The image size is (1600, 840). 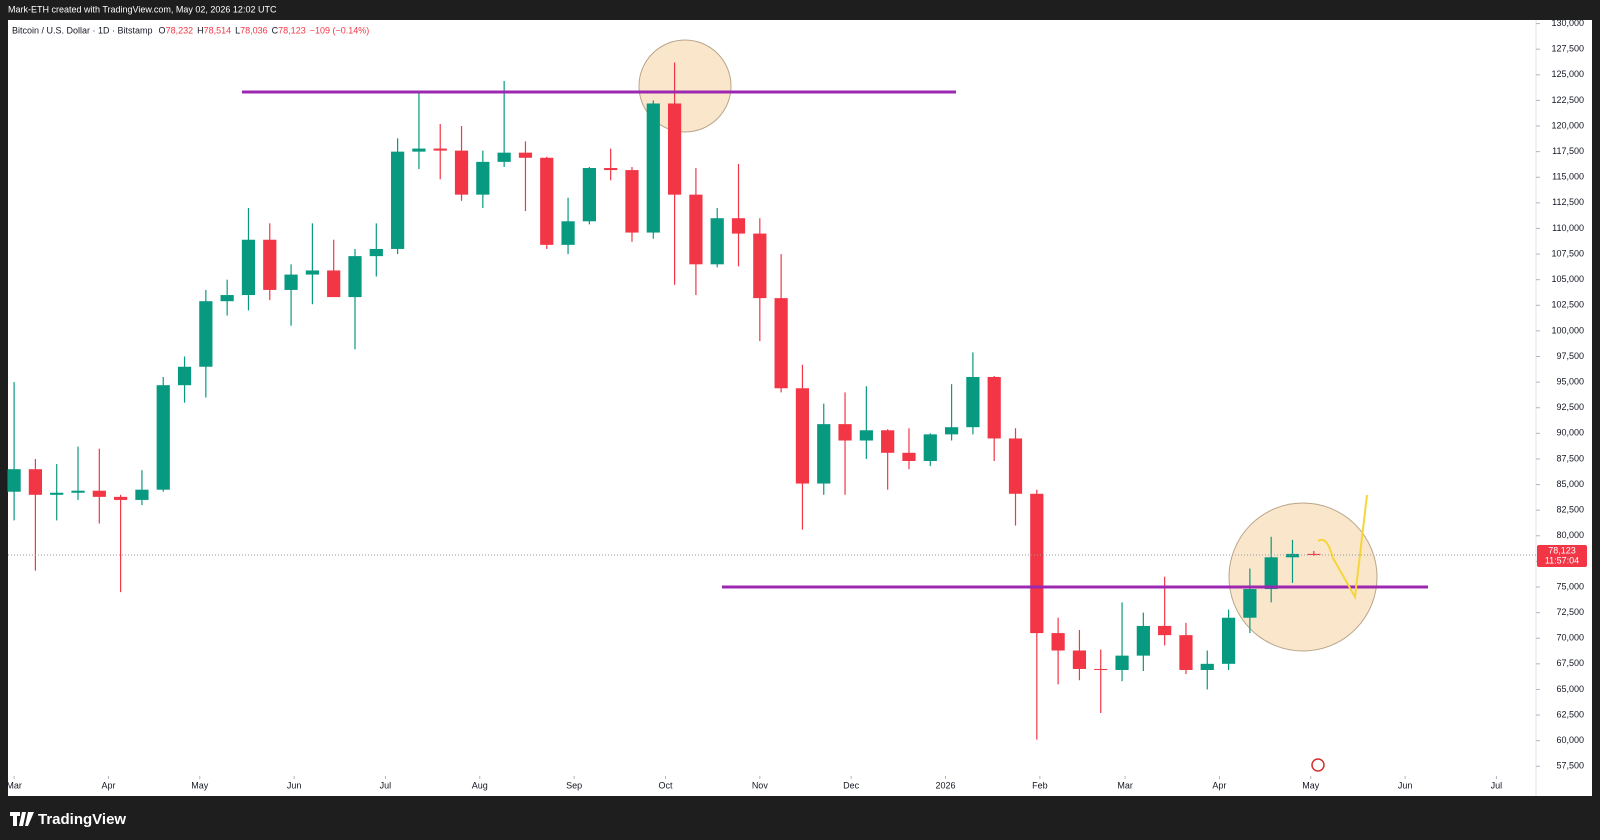 What do you see at coordinates (1568, 228) in the screenshot?
I see `y-tick-label: 110,000` at bounding box center [1568, 228].